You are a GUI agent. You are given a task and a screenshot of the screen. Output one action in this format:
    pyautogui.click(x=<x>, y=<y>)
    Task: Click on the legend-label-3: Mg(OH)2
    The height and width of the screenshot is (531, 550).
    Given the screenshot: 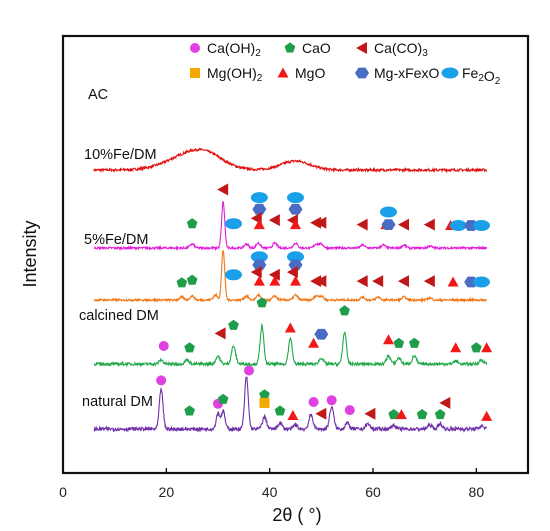 What is the action you would take?
    pyautogui.click(x=235, y=74)
    